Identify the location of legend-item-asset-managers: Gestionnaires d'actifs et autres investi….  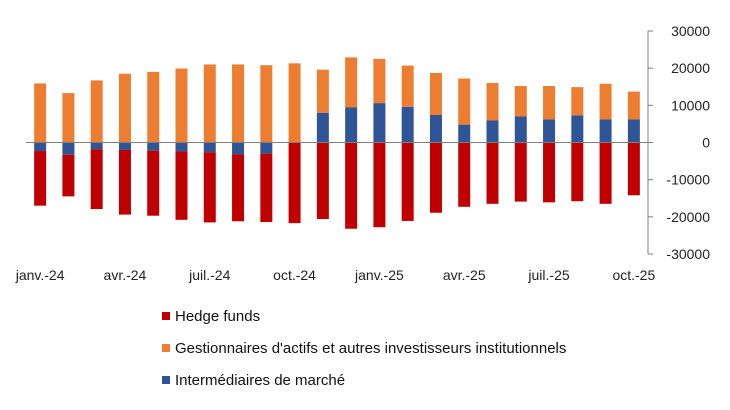
(364, 348).